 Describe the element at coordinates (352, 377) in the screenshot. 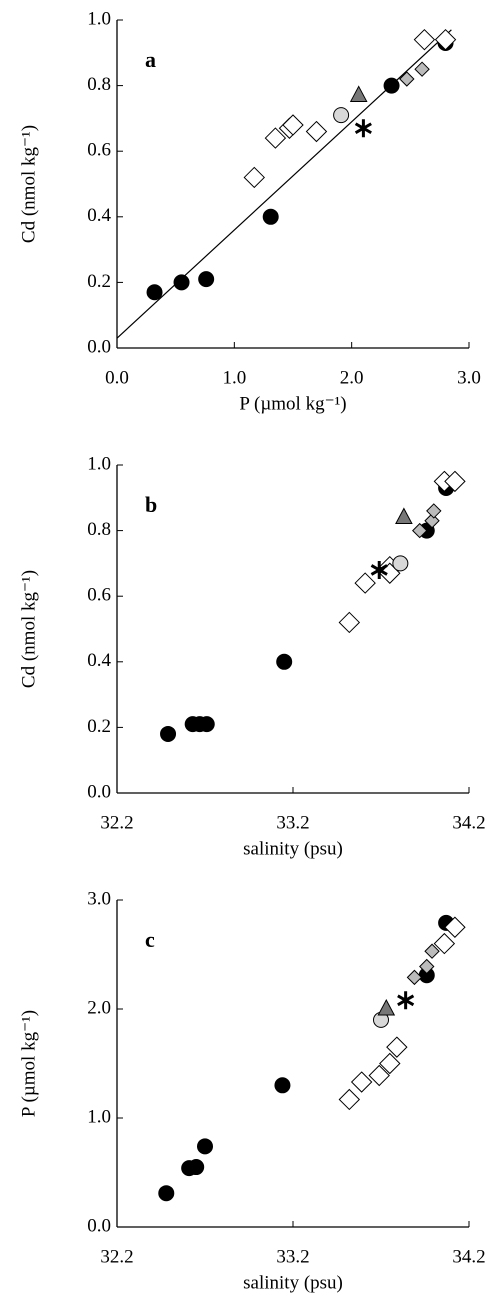

I see `x-tick-label: 2.0` at that location.